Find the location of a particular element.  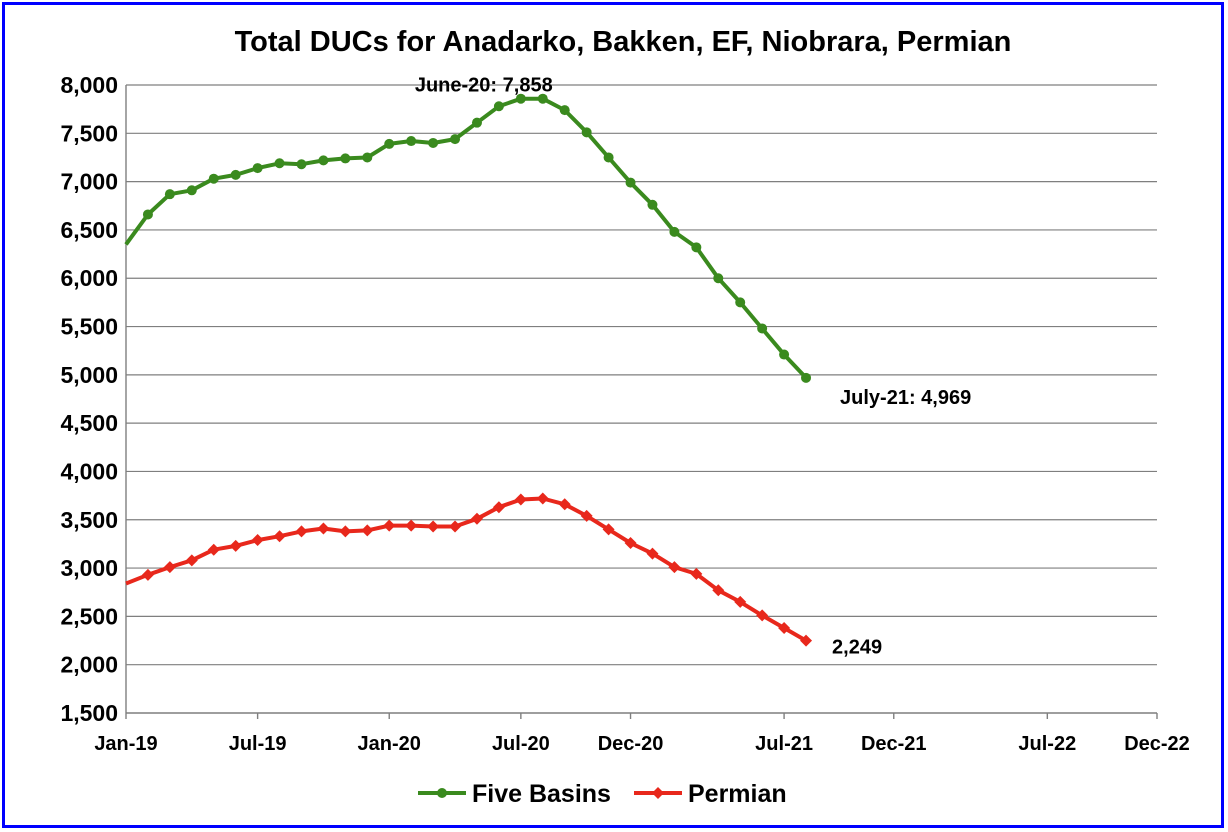

x-tick-label: Jan-20 is located at coordinates (389, 744).